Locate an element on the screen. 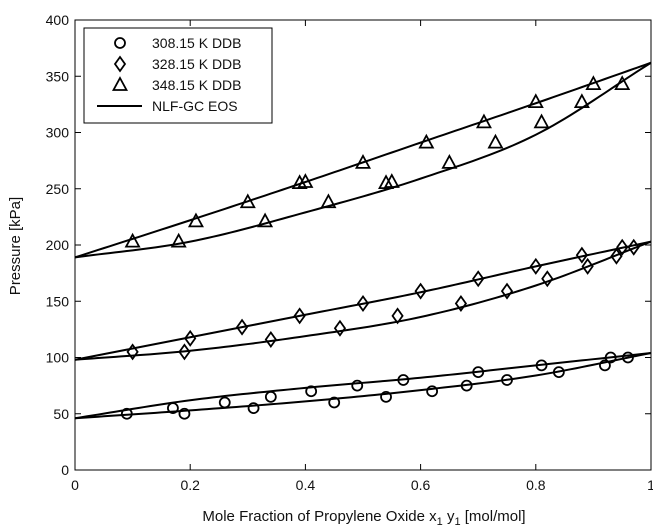 The width and height of the screenshot is (653, 528). legend-marker-diamond is located at coordinates (120, 64).